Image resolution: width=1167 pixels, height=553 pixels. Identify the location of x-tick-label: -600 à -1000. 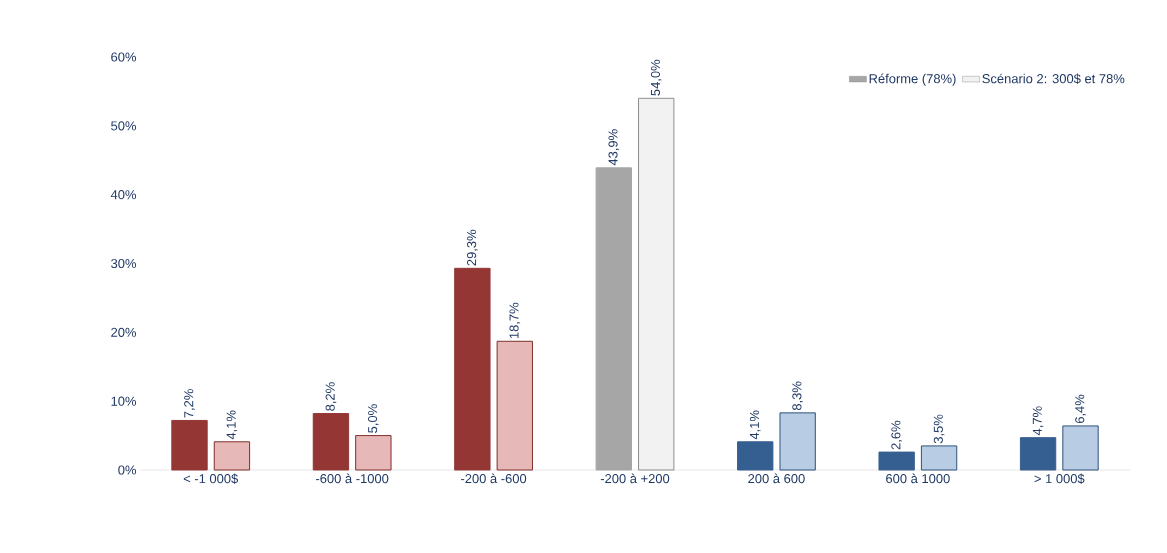
(352, 478).